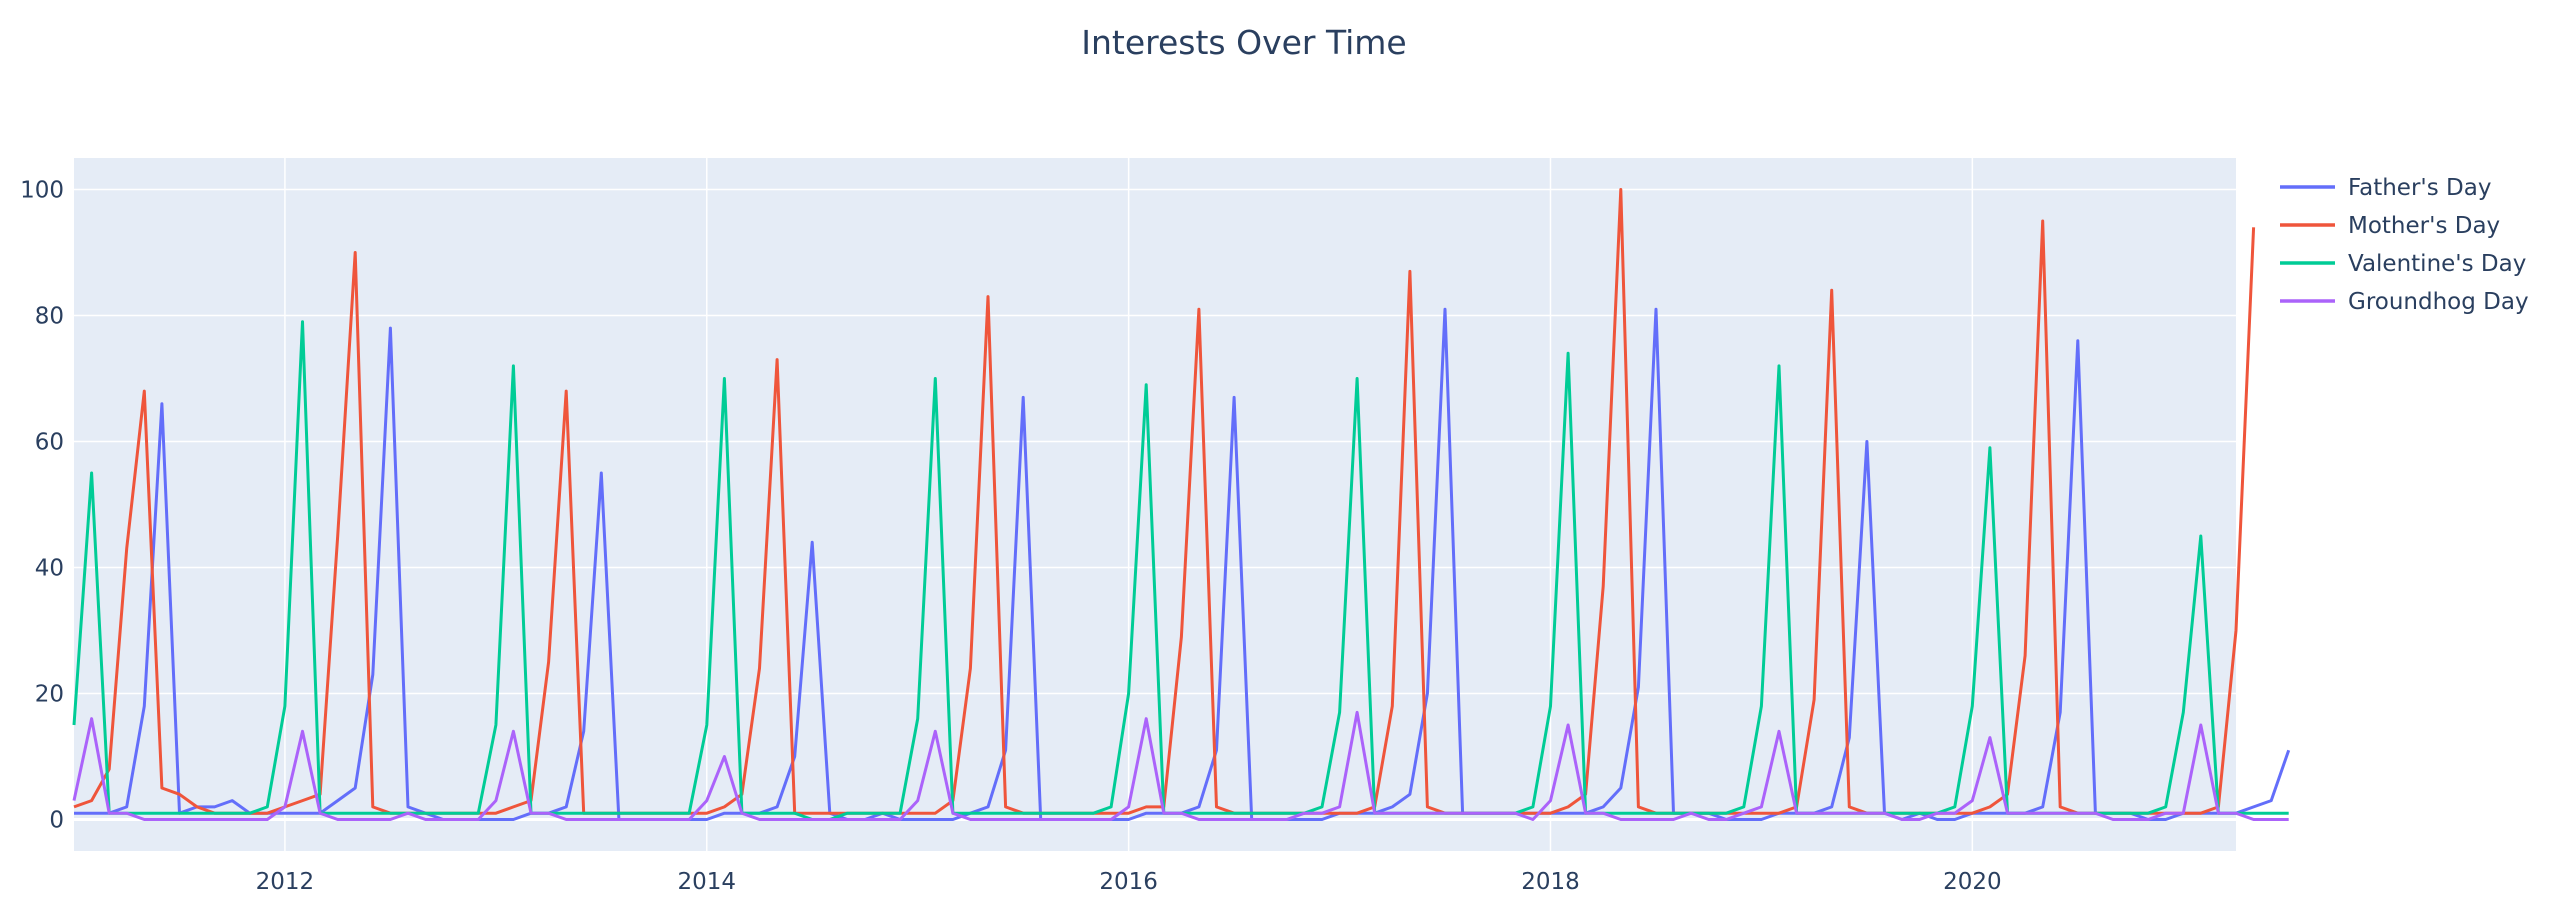 This screenshot has width=2570, height=904. What do you see at coordinates (1550, 882) in the screenshot?
I see `x-tick-label: 2018` at bounding box center [1550, 882].